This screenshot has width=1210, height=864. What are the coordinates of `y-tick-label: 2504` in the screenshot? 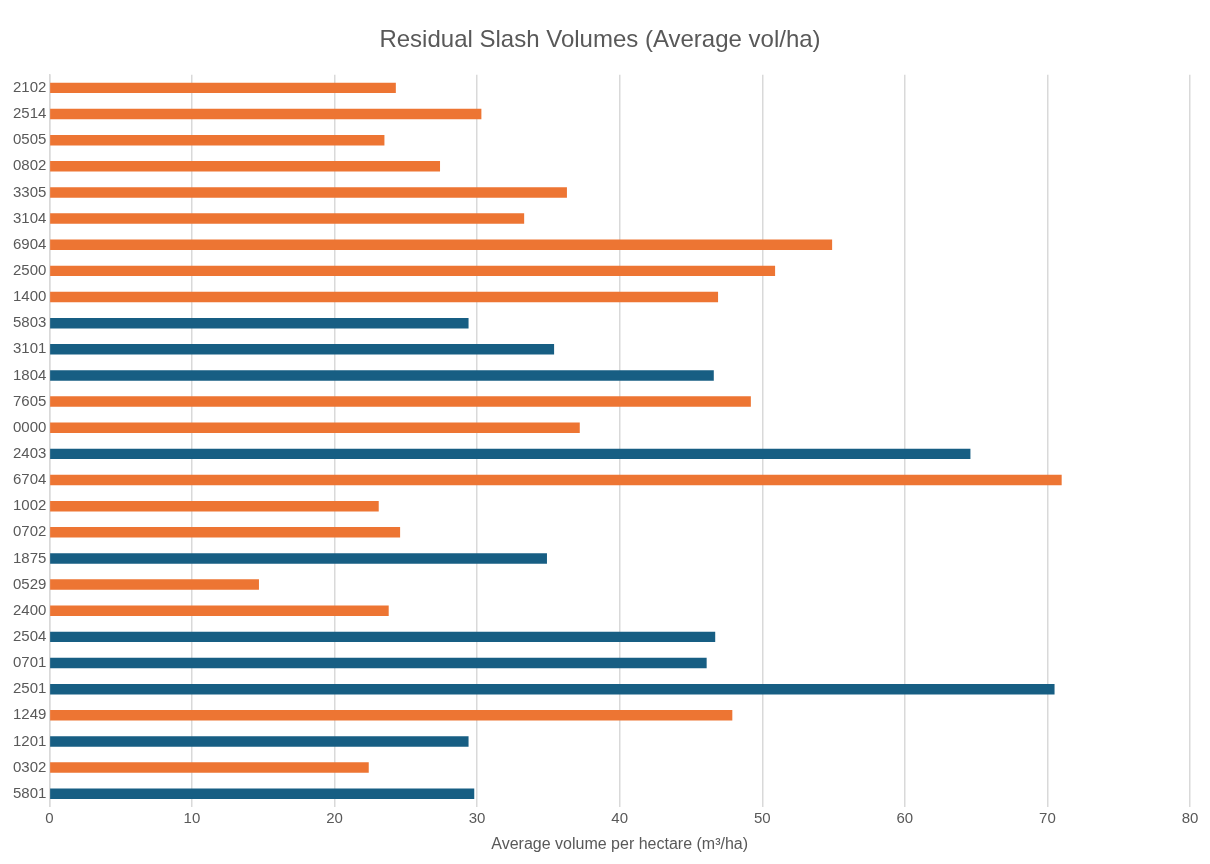 It's located at (29, 636).